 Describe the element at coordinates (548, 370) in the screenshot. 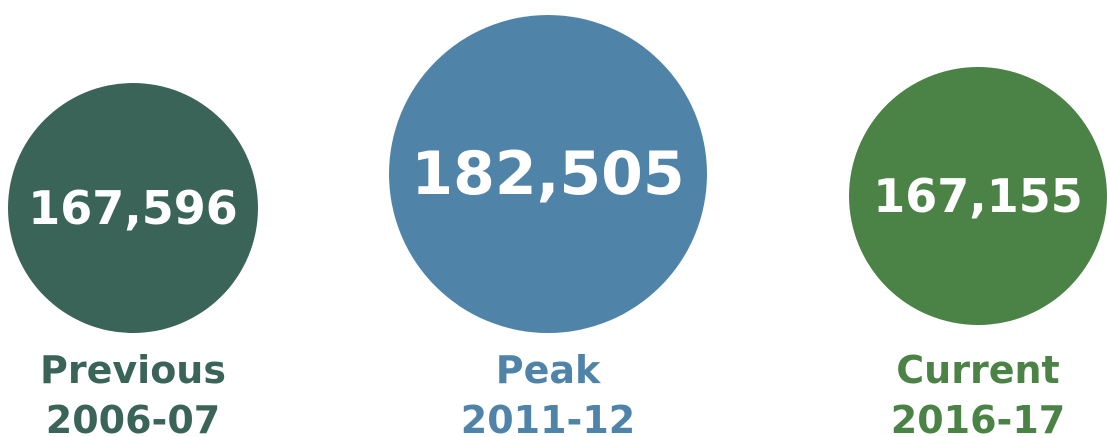

I see `bubble-category-label: Peak` at that location.